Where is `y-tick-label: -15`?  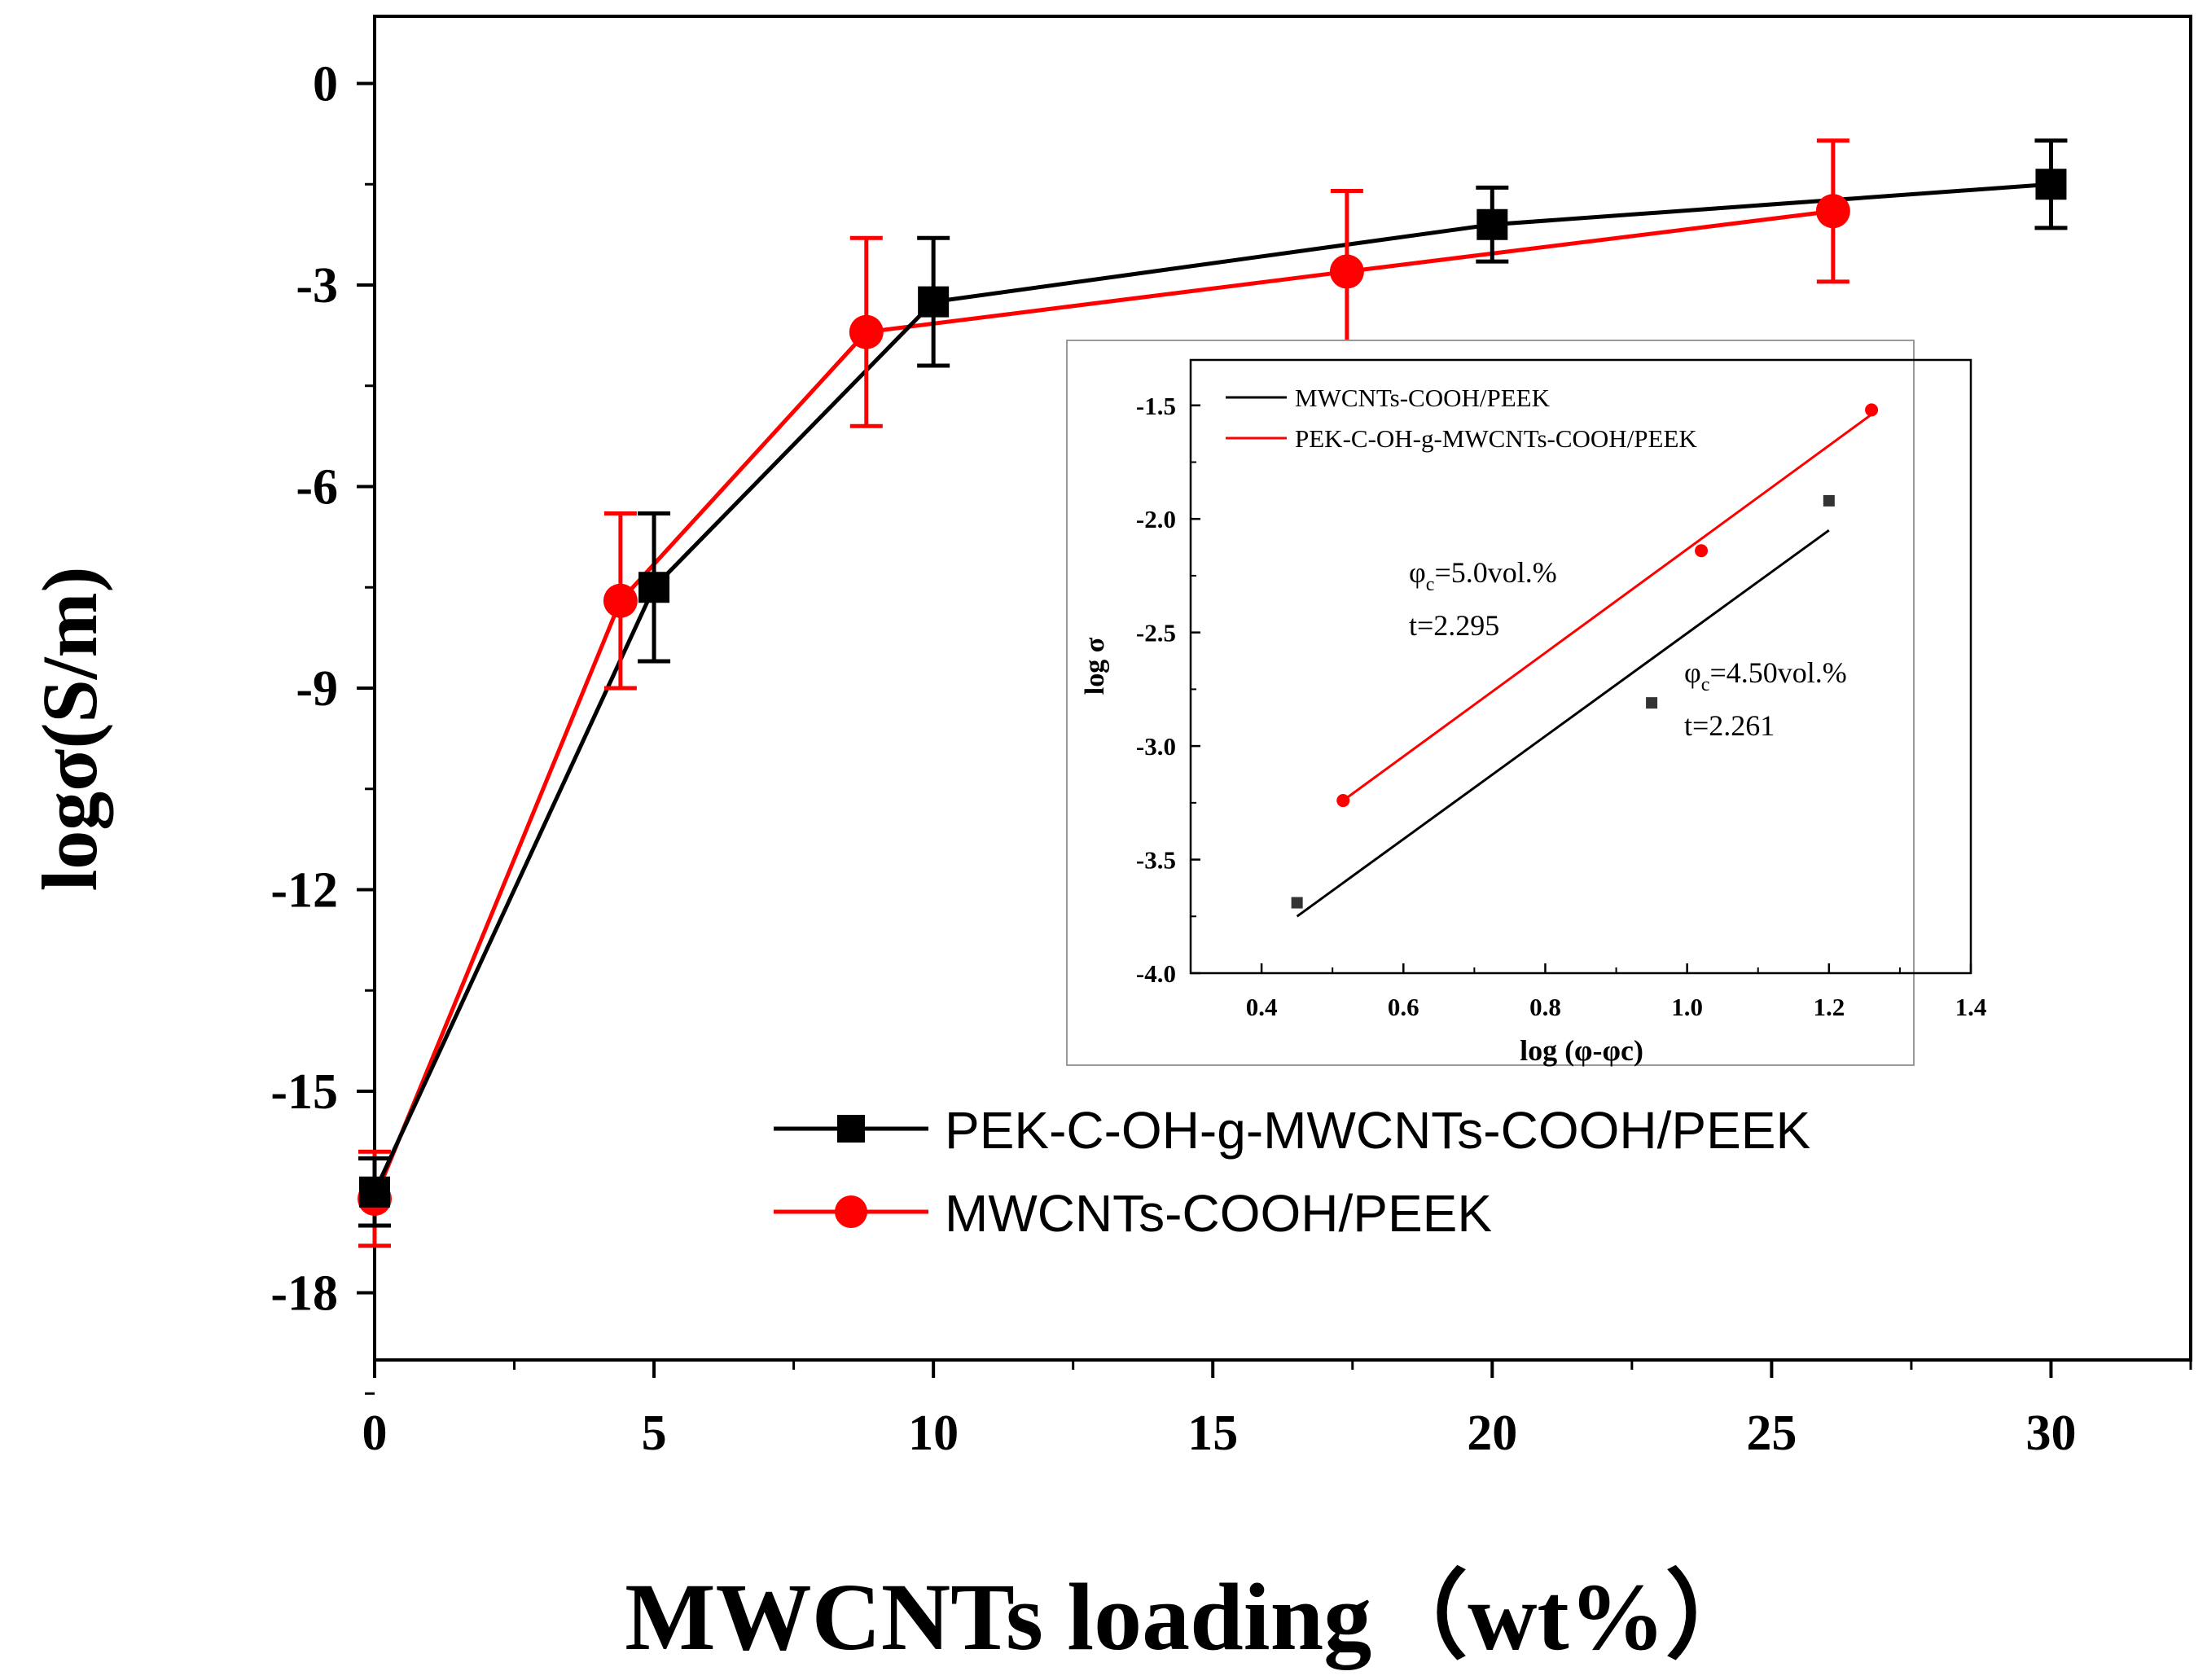 y-tick-label: -15 is located at coordinates (304, 1092).